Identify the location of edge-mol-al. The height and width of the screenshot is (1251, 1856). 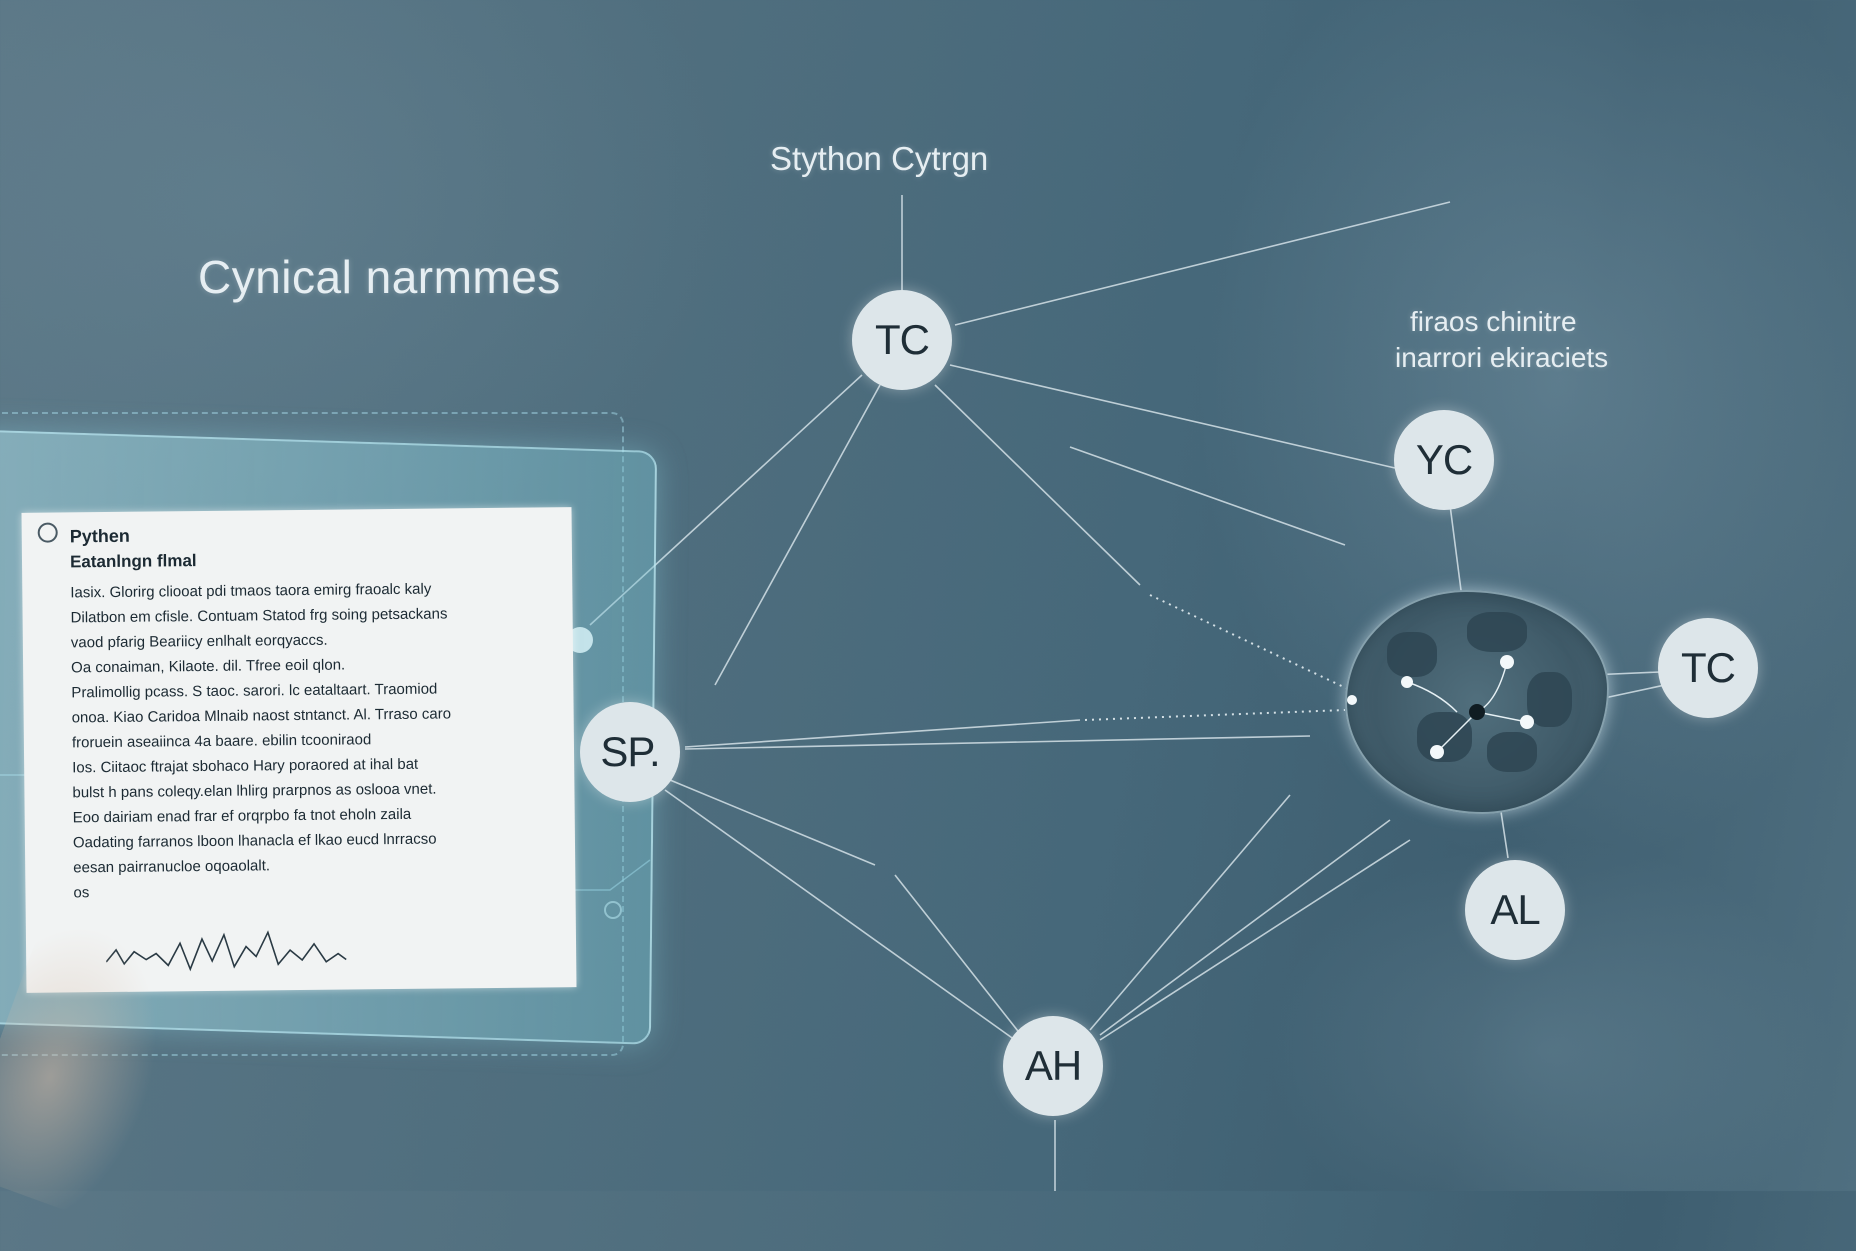
(1504, 831).